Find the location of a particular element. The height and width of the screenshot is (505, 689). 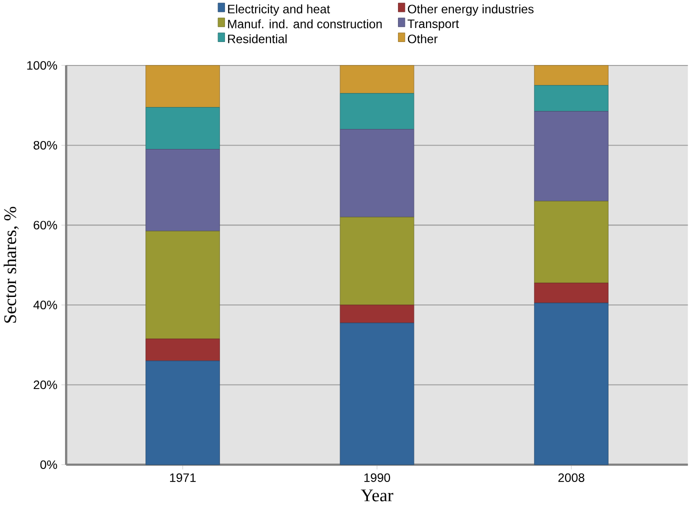

legend-label: Residential is located at coordinates (257, 39).